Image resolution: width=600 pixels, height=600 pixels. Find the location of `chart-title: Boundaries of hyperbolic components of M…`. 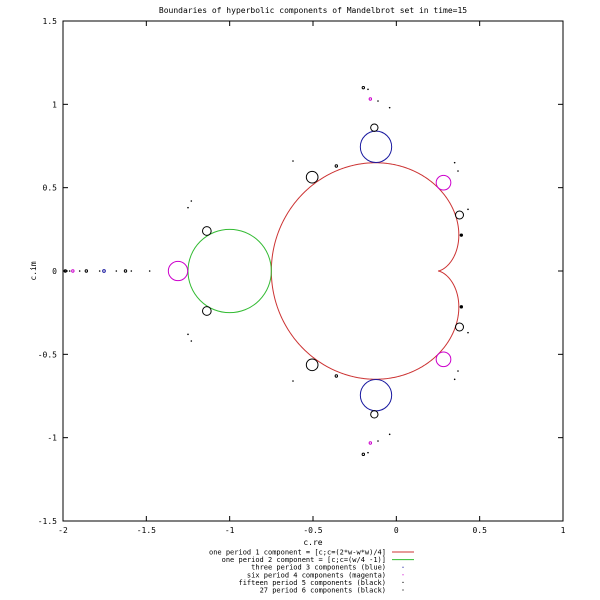

chart-title: Boundaries of hyperbolic components of M… is located at coordinates (313, 10).